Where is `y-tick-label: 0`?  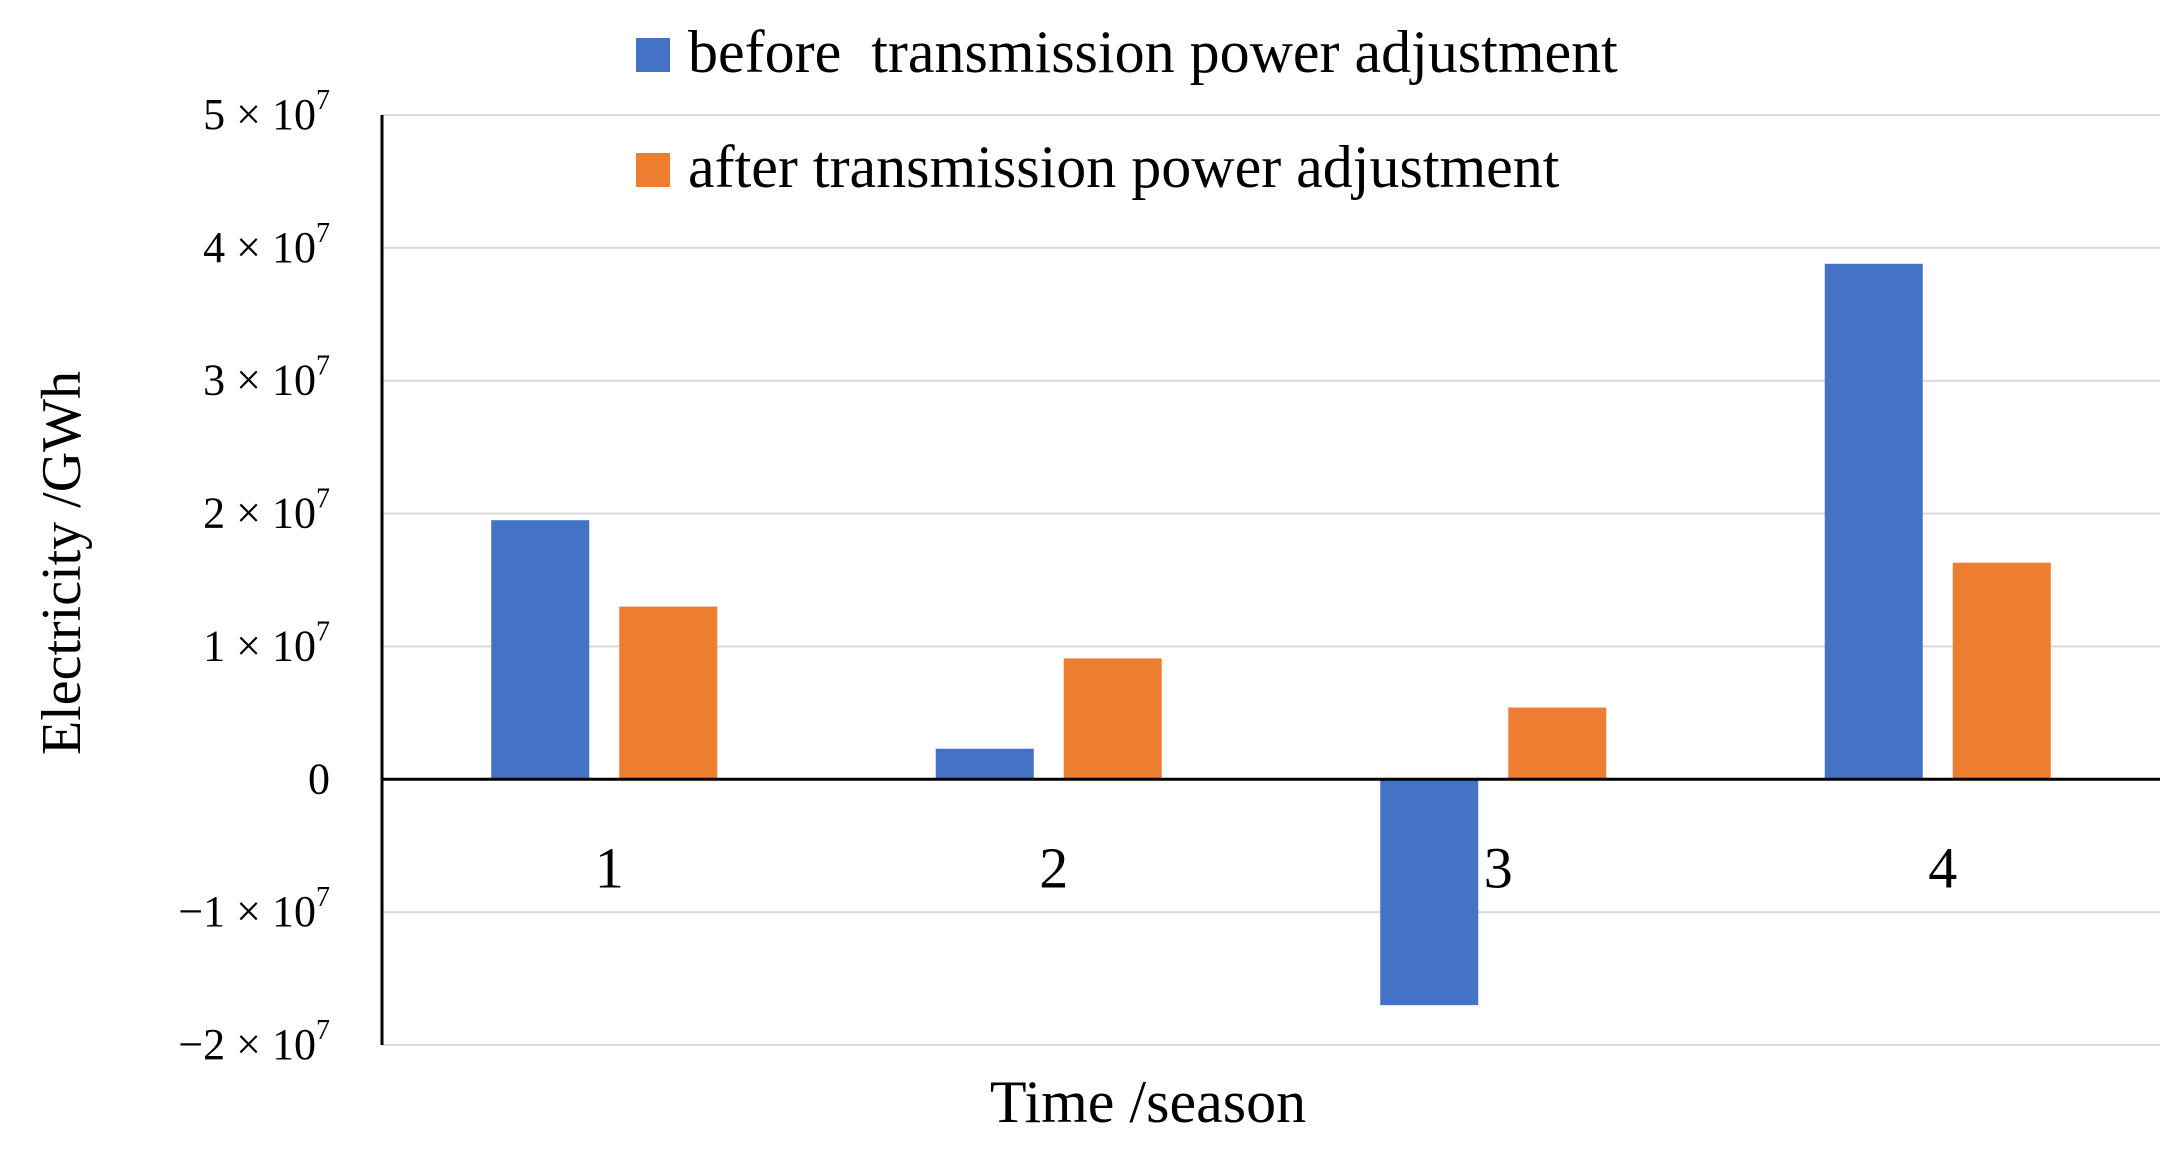 y-tick-label: 0 is located at coordinates (319, 778).